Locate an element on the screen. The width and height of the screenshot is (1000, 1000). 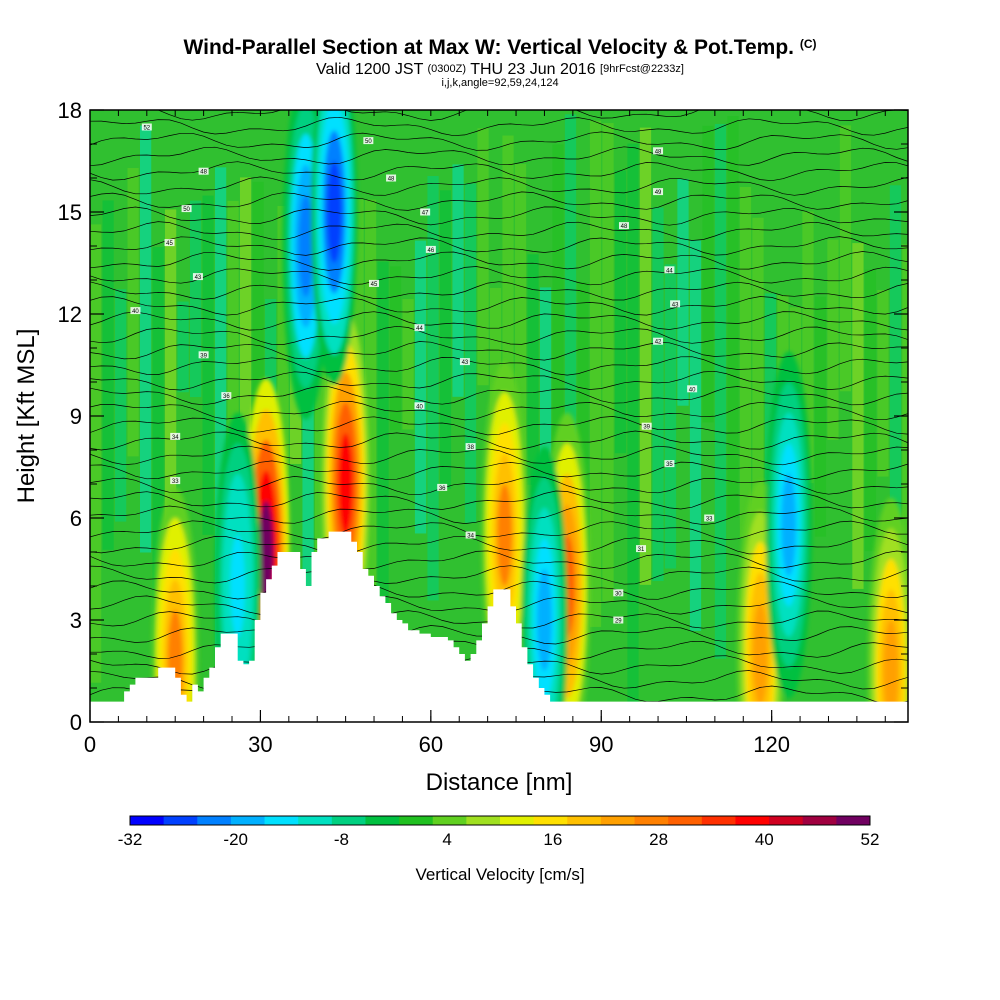
contour-label-text: 40 is located at coordinates (135, 312).